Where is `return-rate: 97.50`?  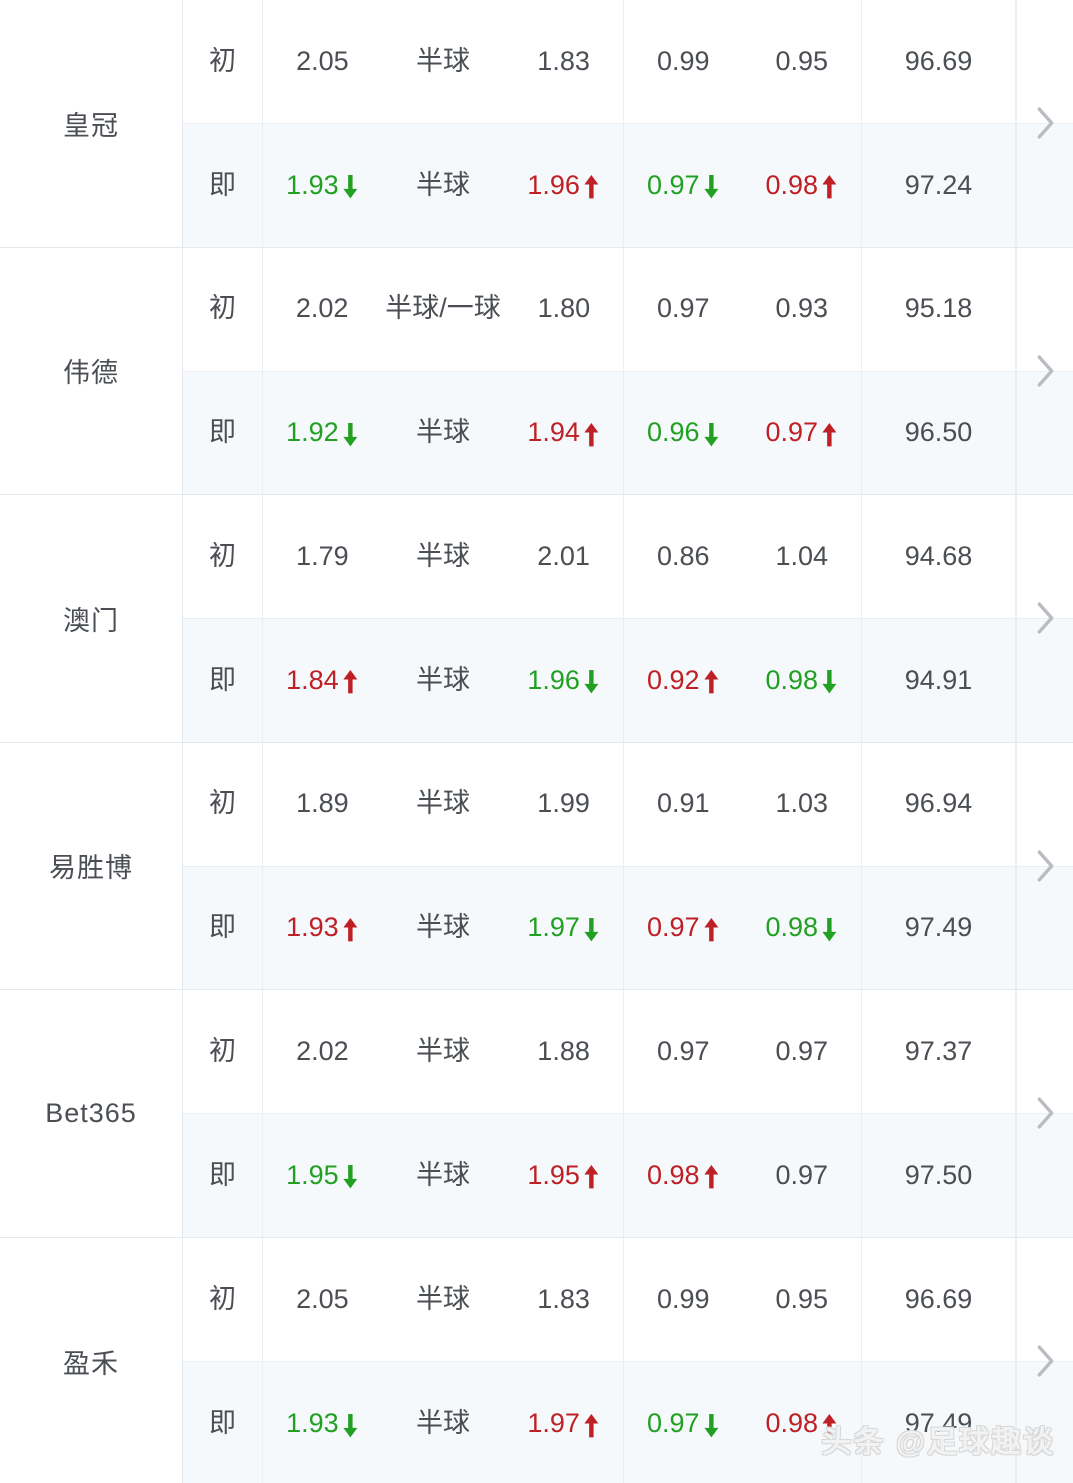 return-rate: 97.50 is located at coordinates (939, 1175).